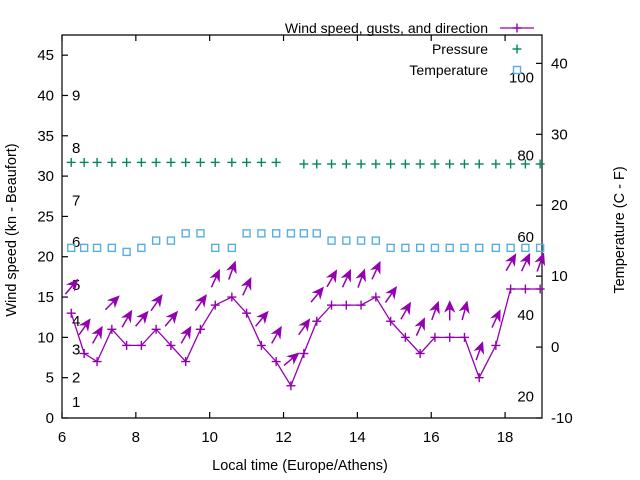  I want to click on y-tick-label: 0, so click(50, 418).